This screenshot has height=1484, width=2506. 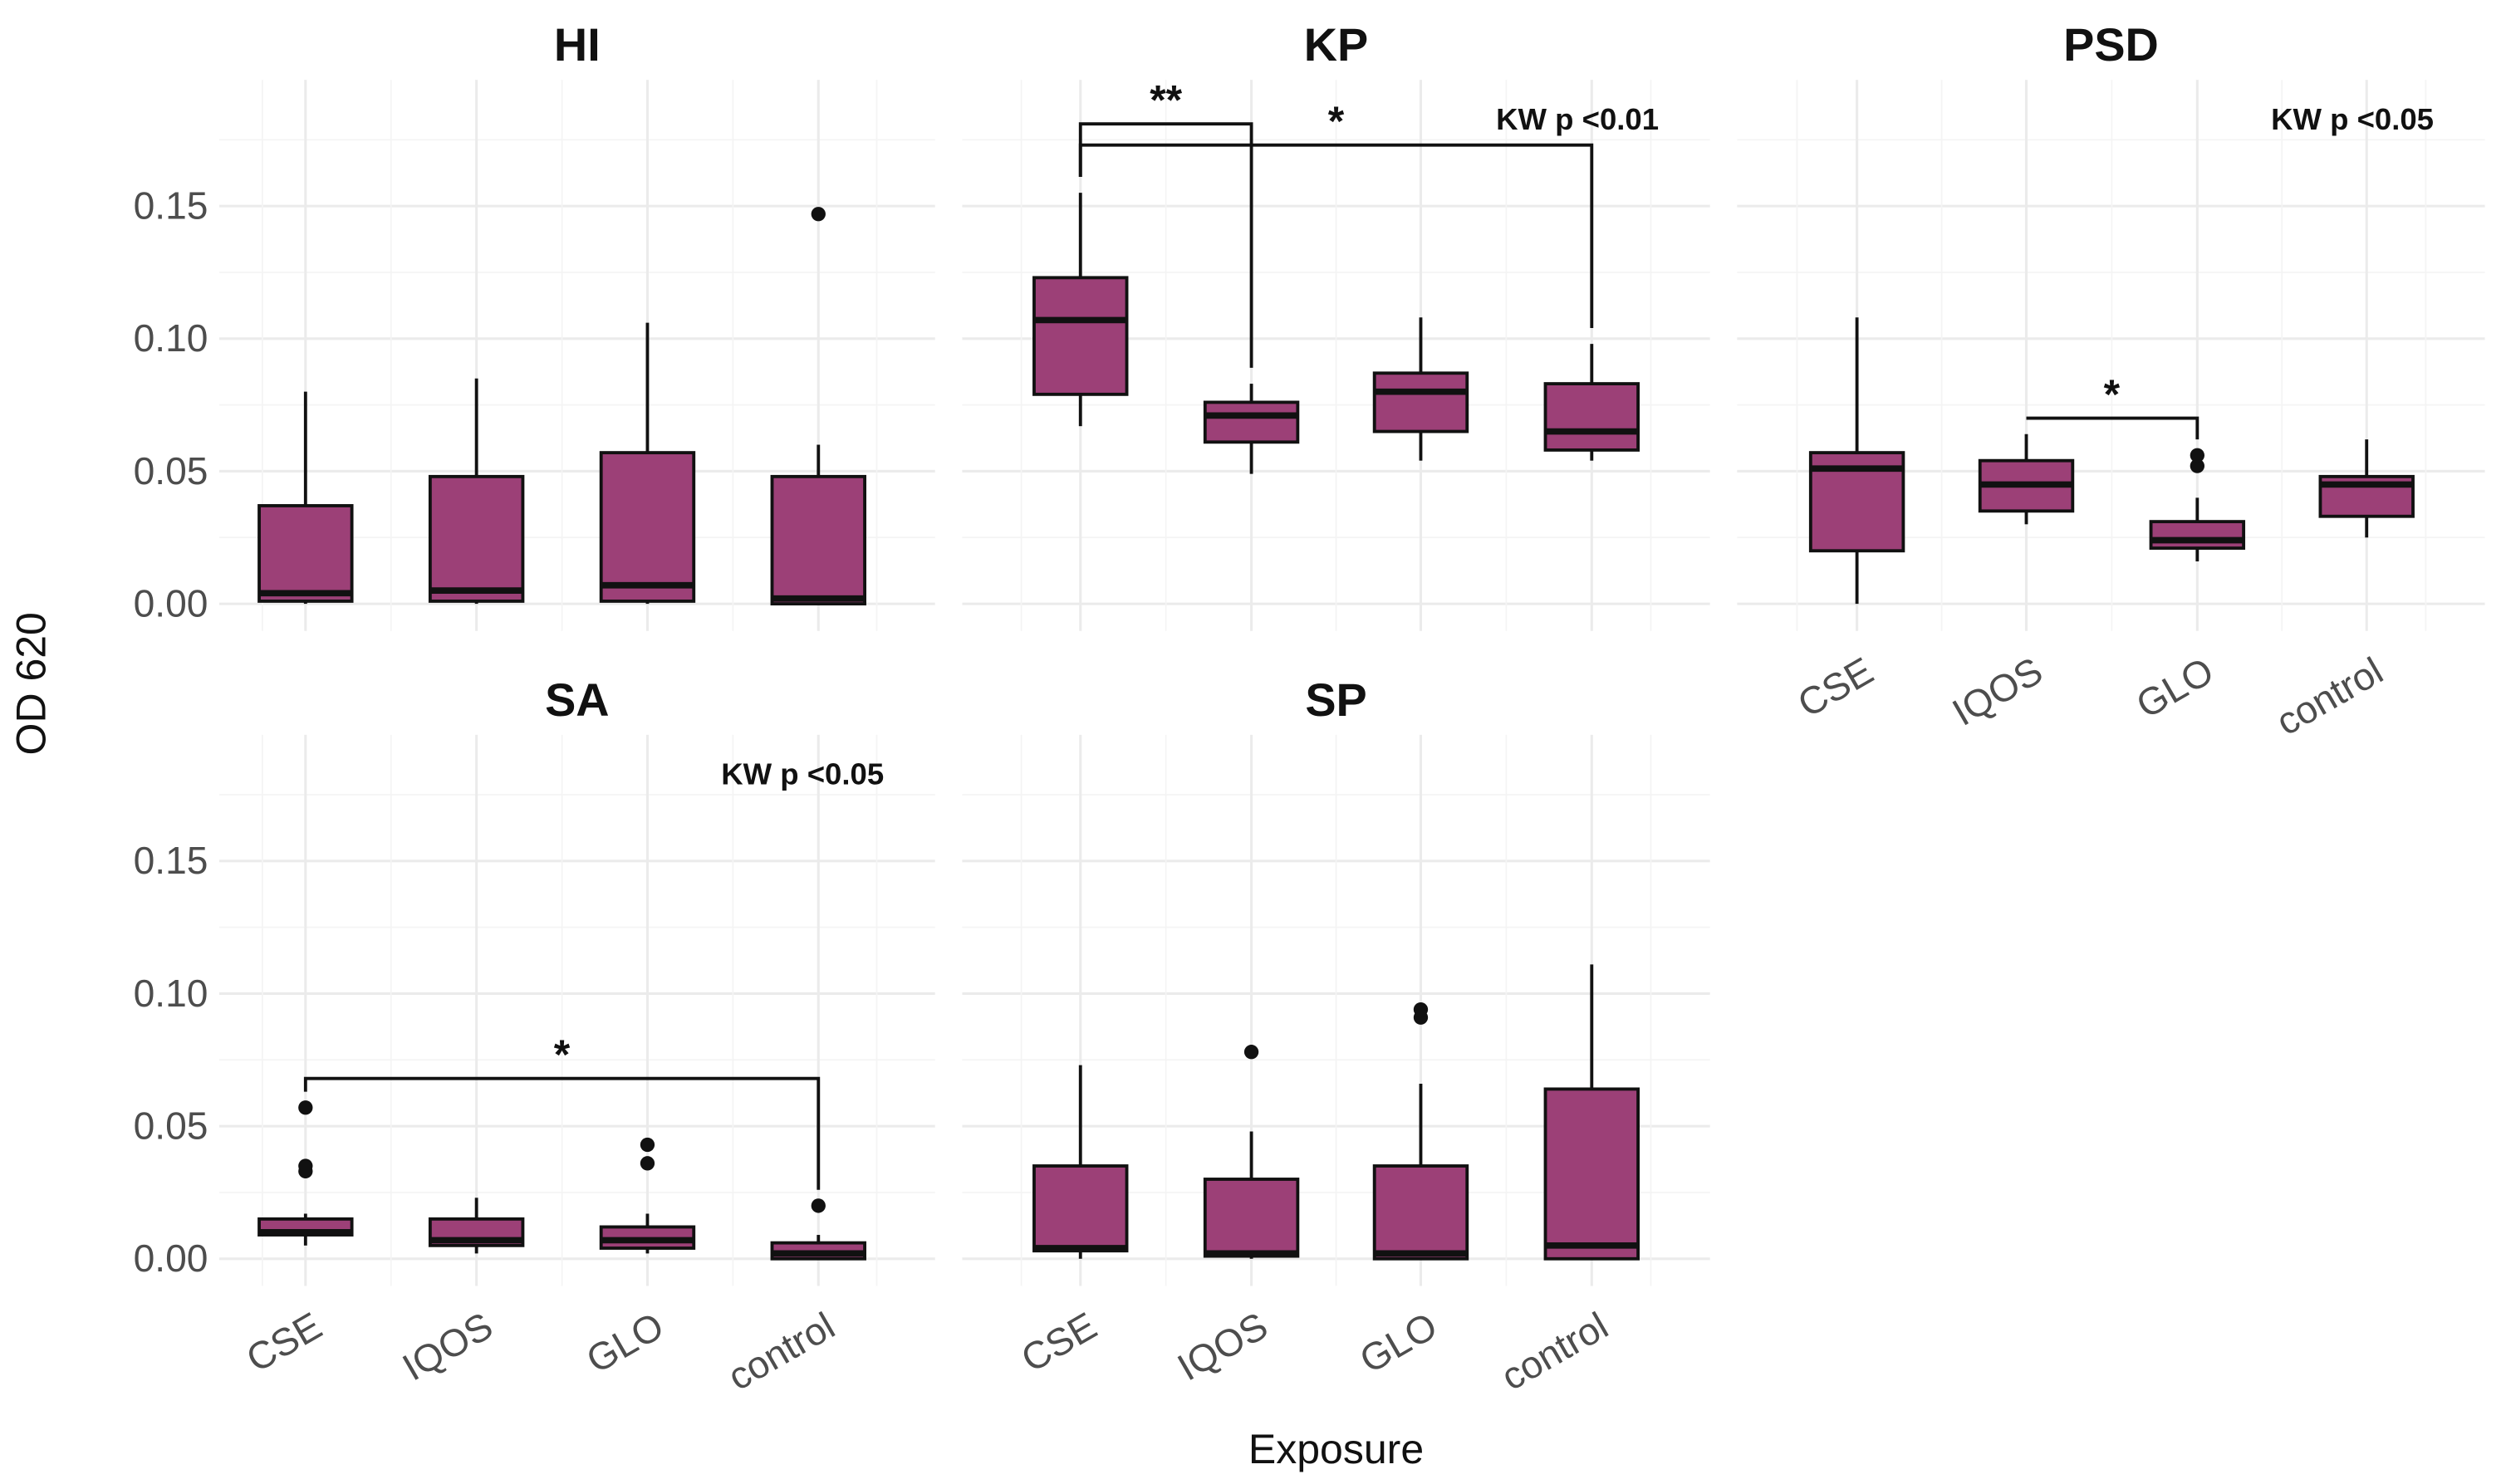 I want to click on panel-sp: SP CSE IQOS GLO control, so click(x=1336, y=1036).